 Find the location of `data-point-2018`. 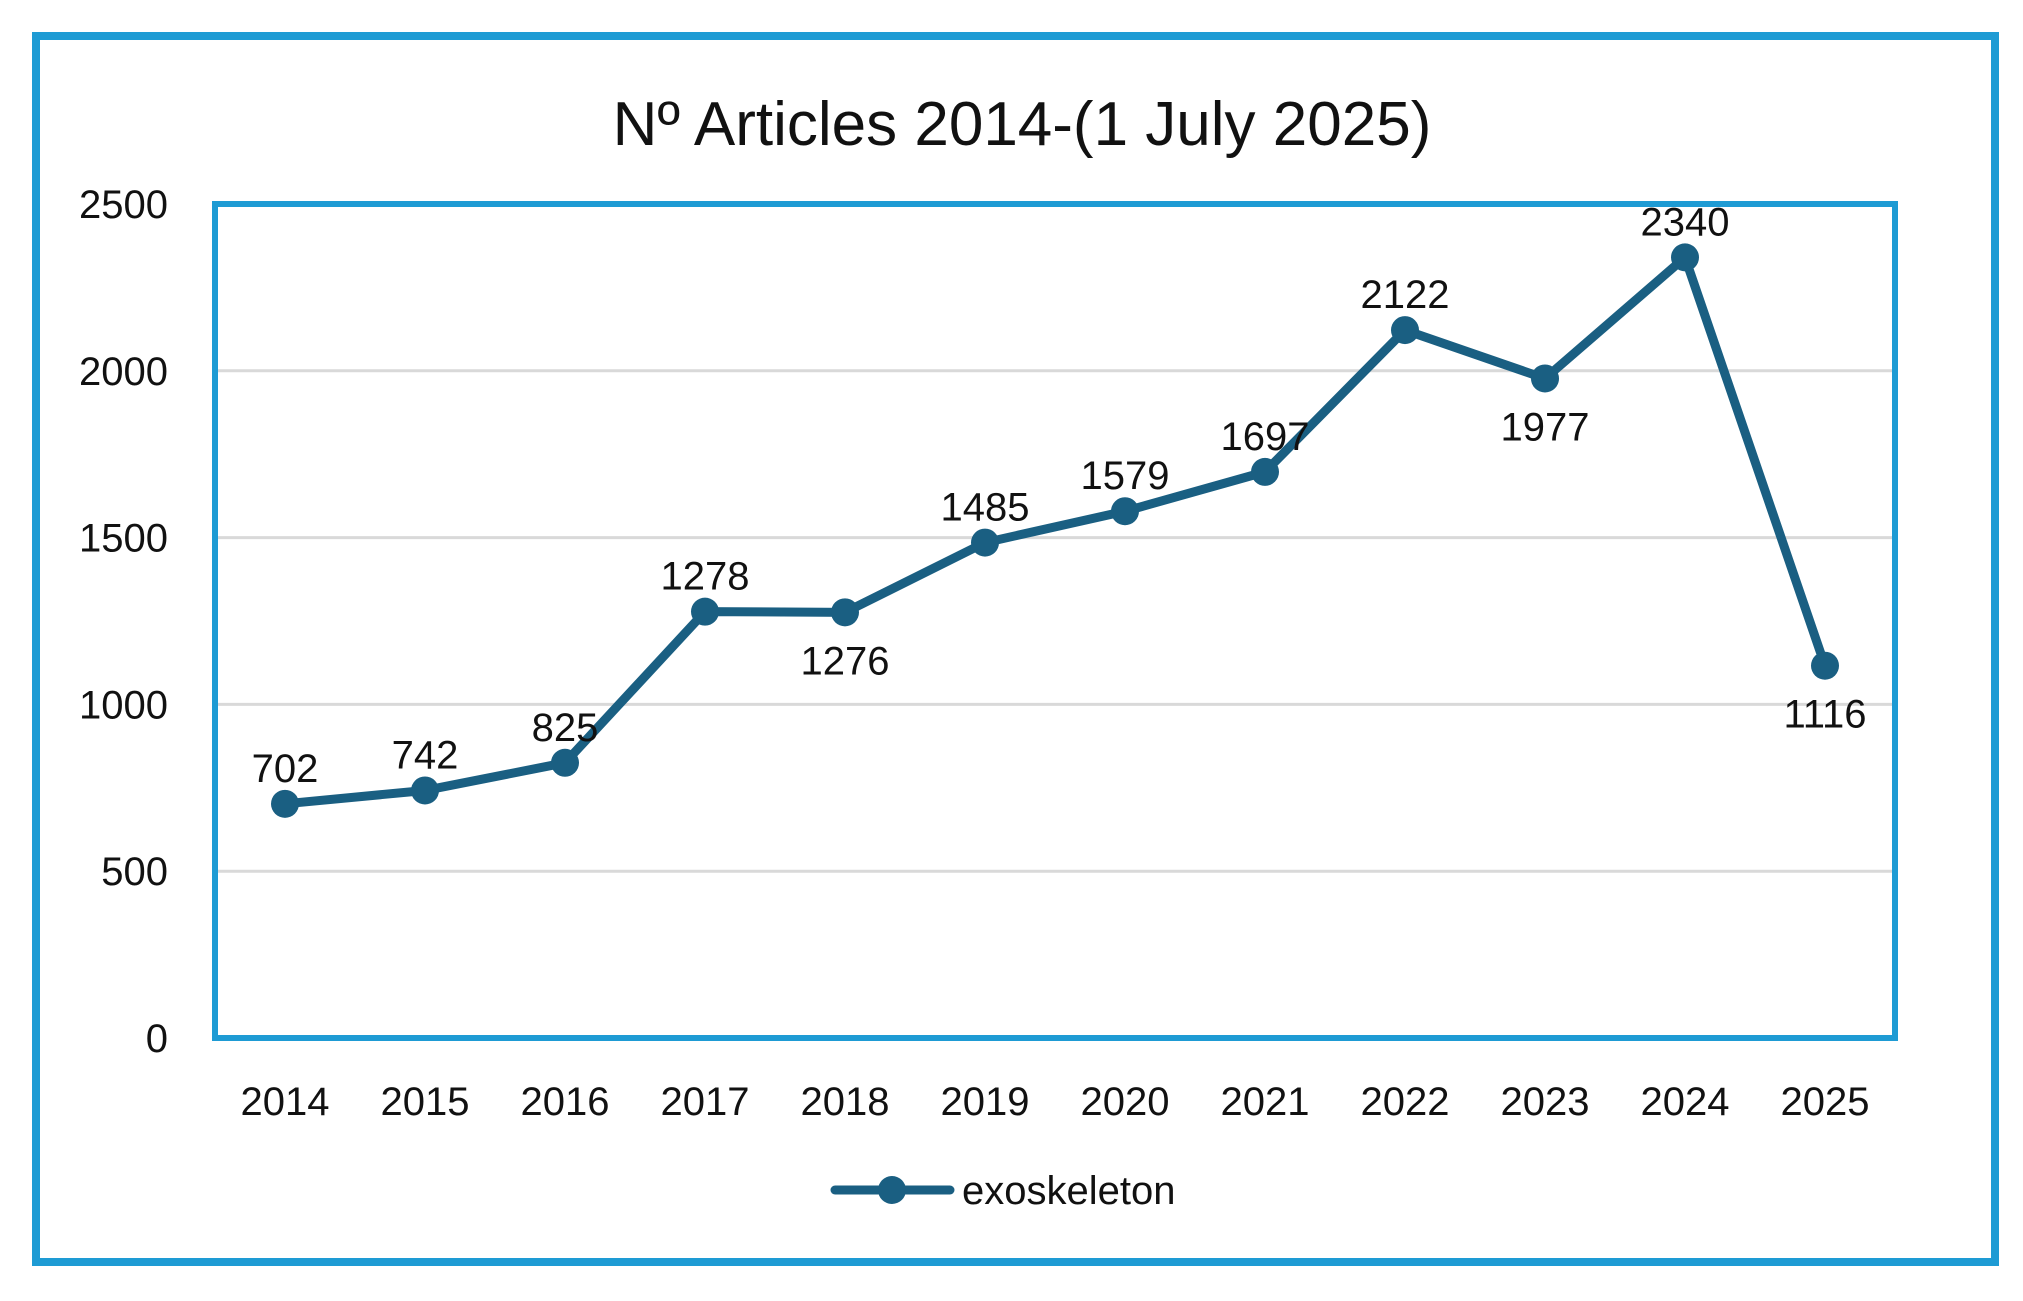

data-point-2018 is located at coordinates (845, 612).